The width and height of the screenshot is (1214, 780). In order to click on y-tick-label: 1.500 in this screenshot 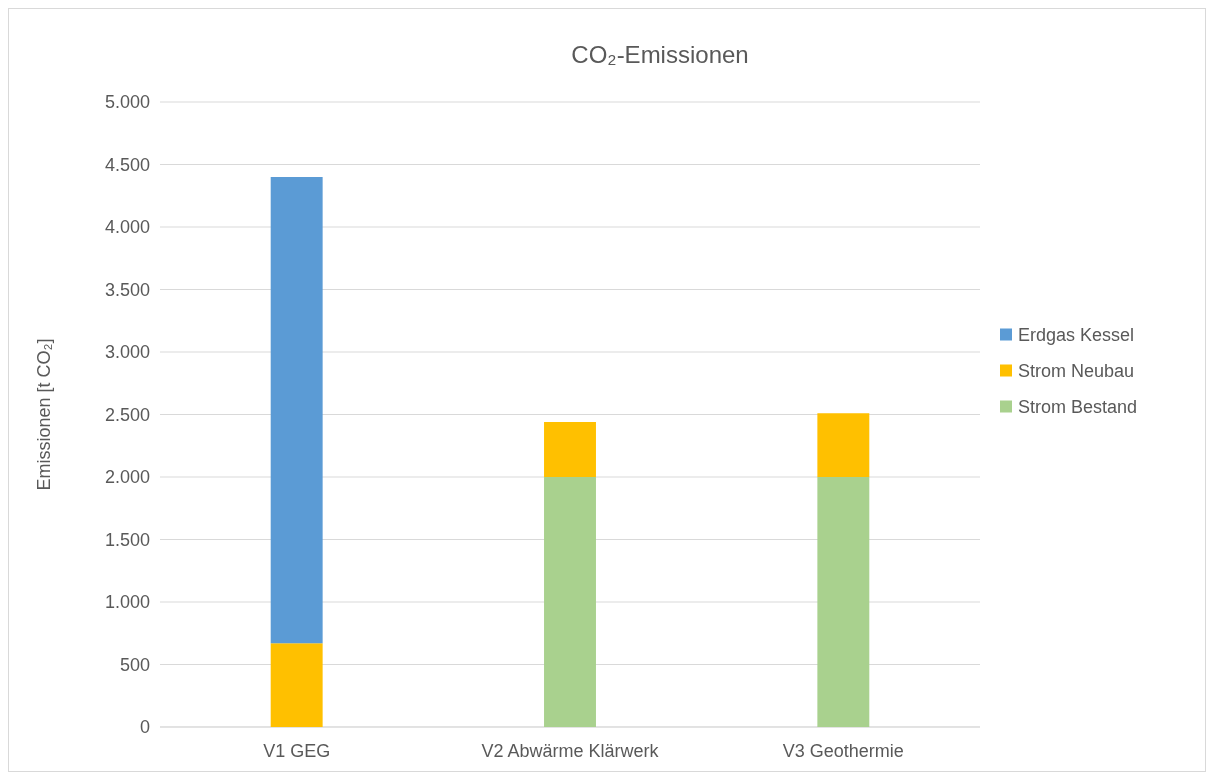, I will do `click(127, 539)`.